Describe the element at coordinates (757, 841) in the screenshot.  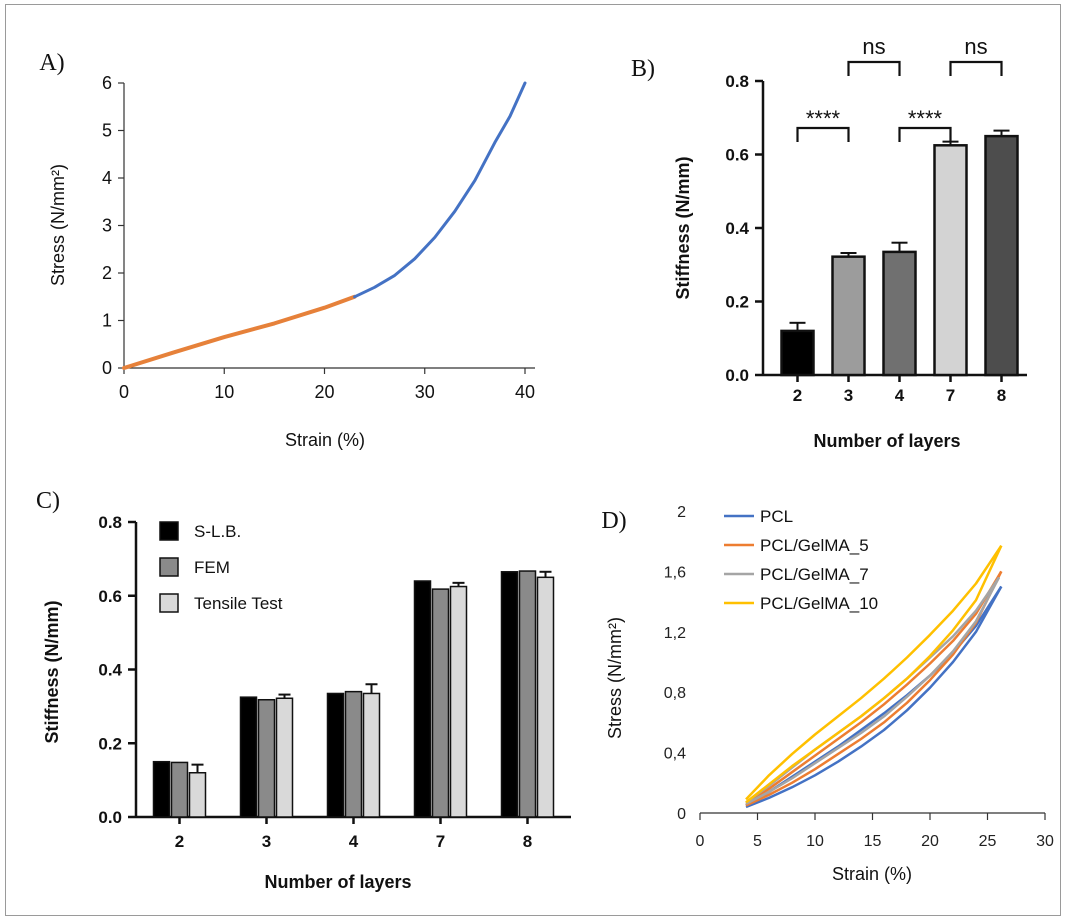
I see `x-tick-label-d: 5` at that location.